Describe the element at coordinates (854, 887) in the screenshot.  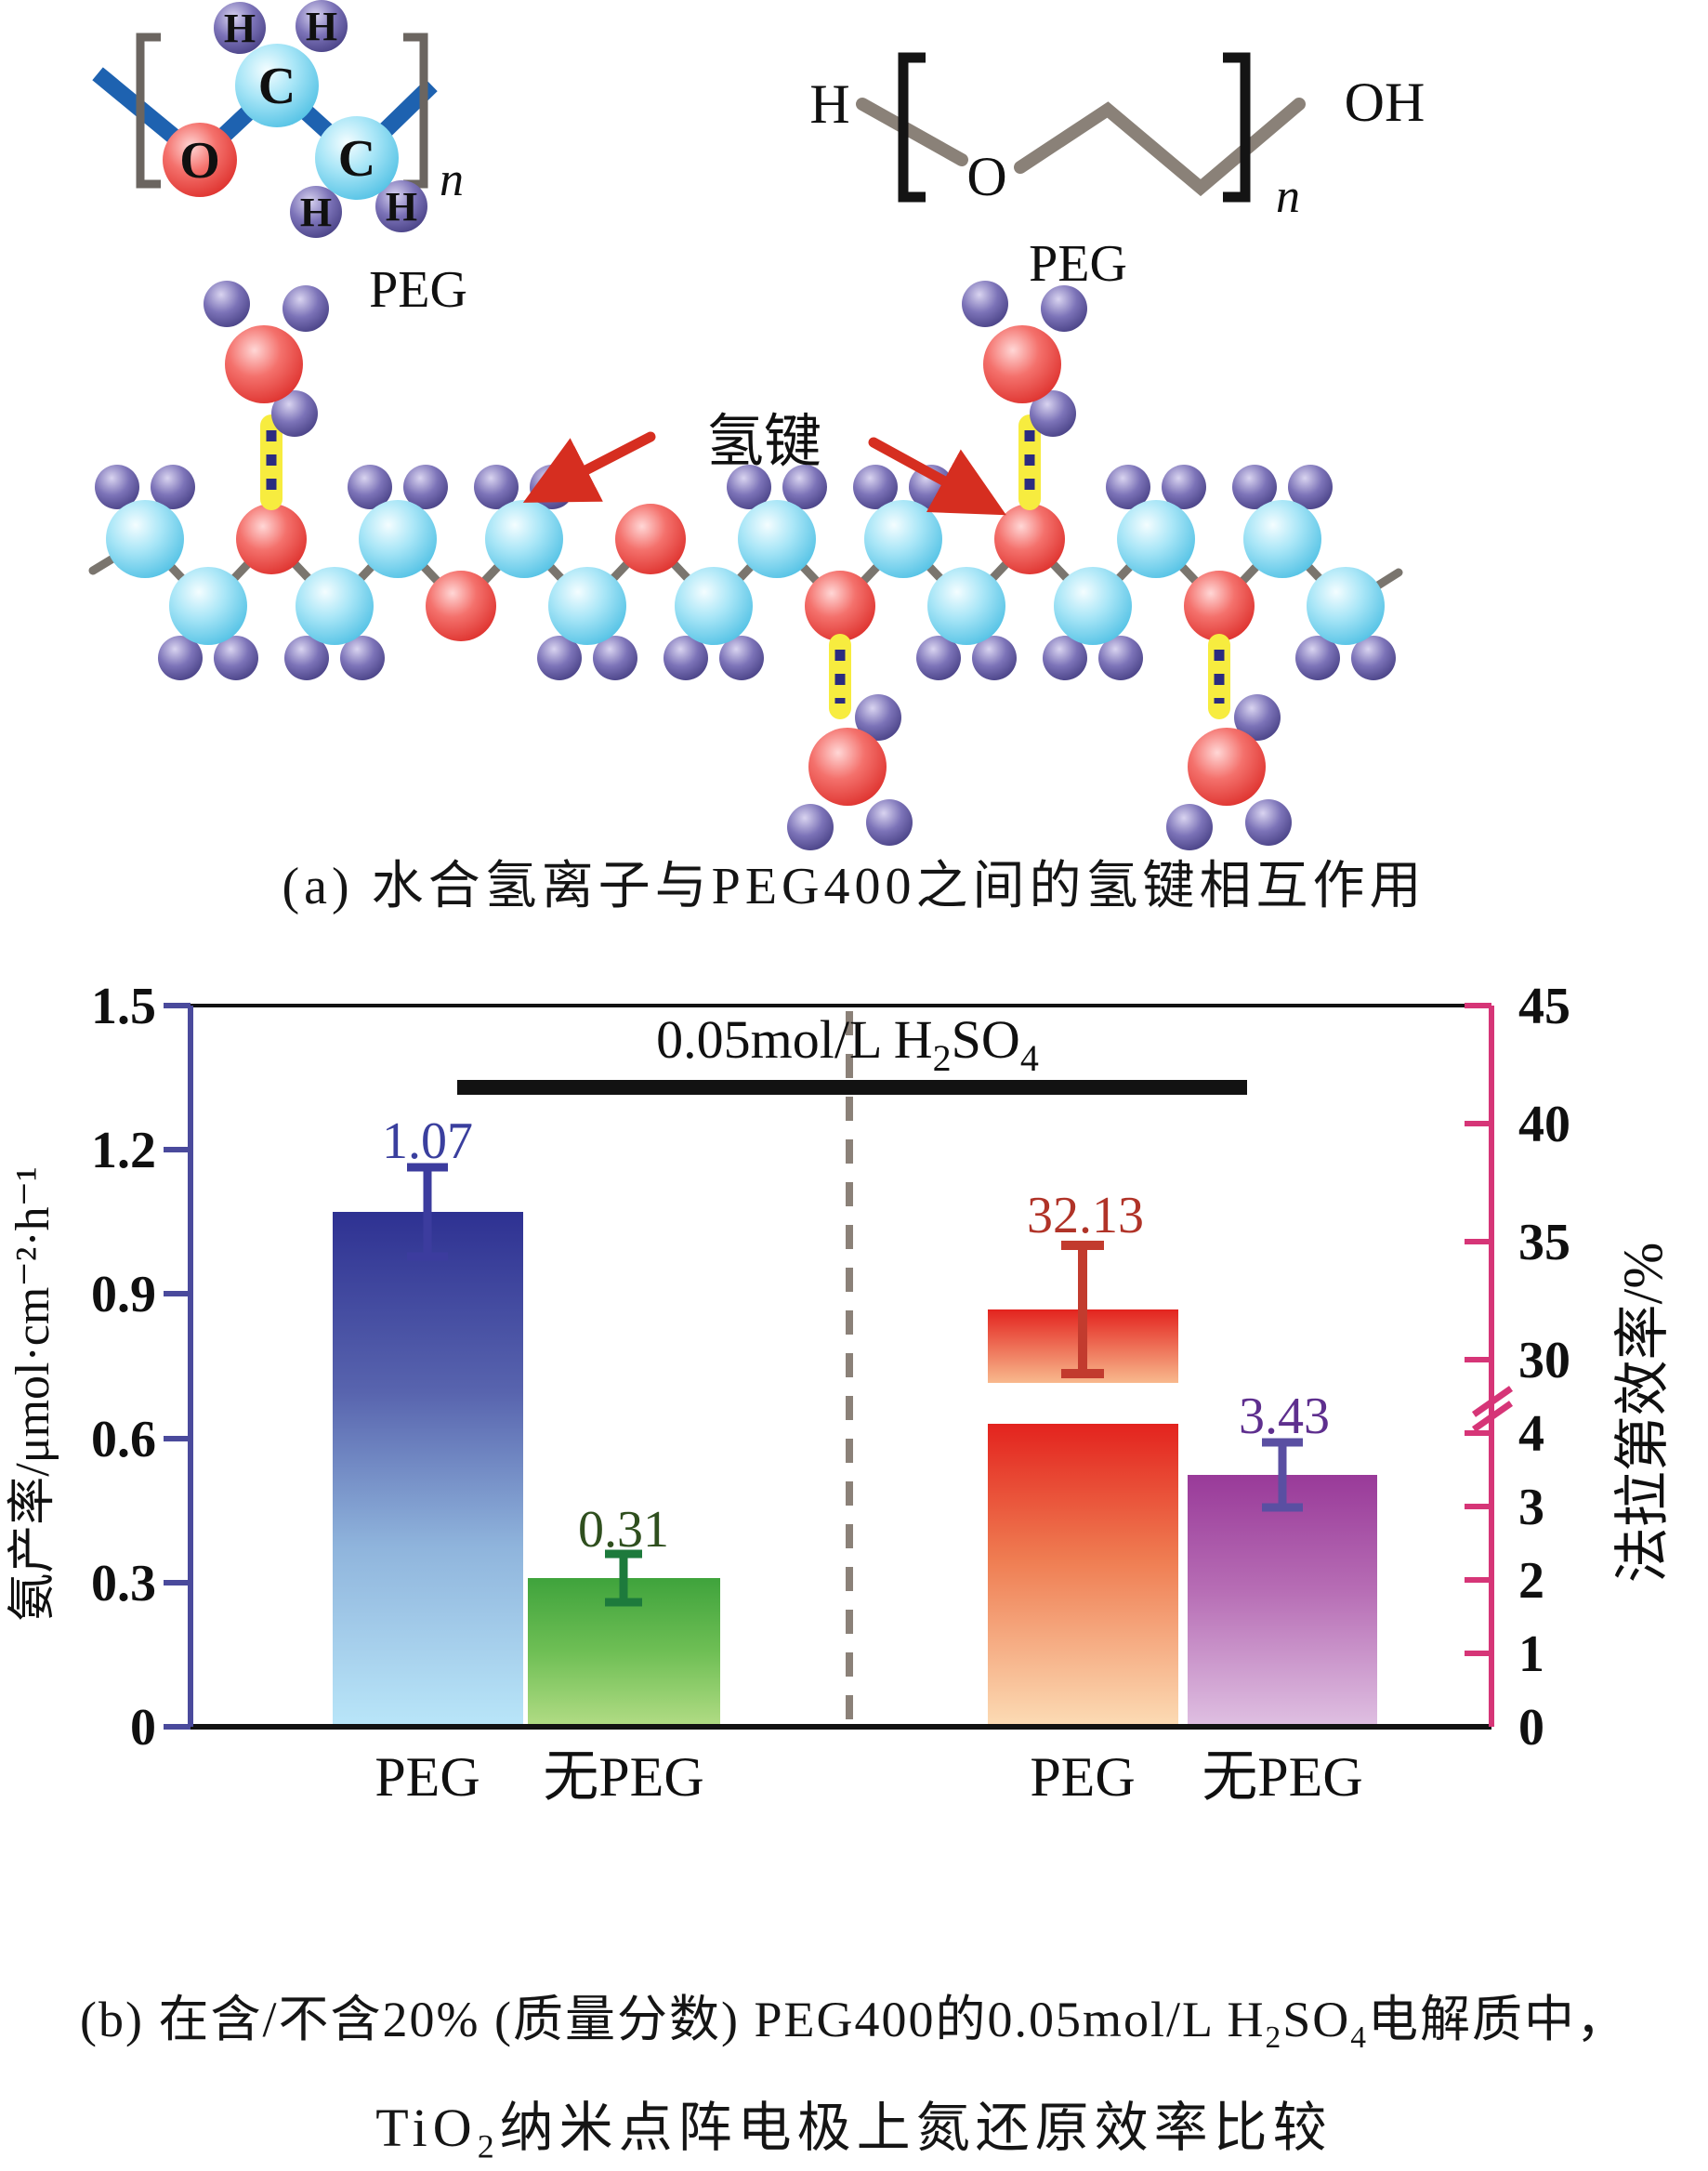
I see `caption-a: (a) 水合氢离子与PEG400之间的氢键相互作用` at that location.